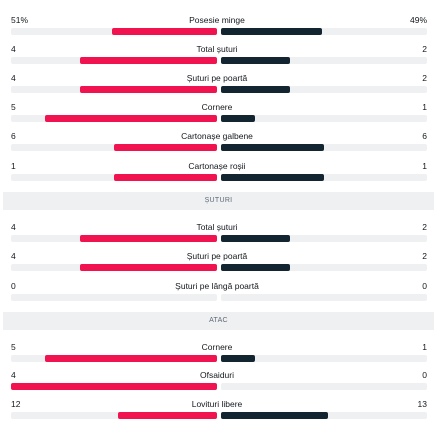 This screenshot has width=434, height=427. Describe the element at coordinates (13, 136) in the screenshot. I see `home-value: 6` at that location.